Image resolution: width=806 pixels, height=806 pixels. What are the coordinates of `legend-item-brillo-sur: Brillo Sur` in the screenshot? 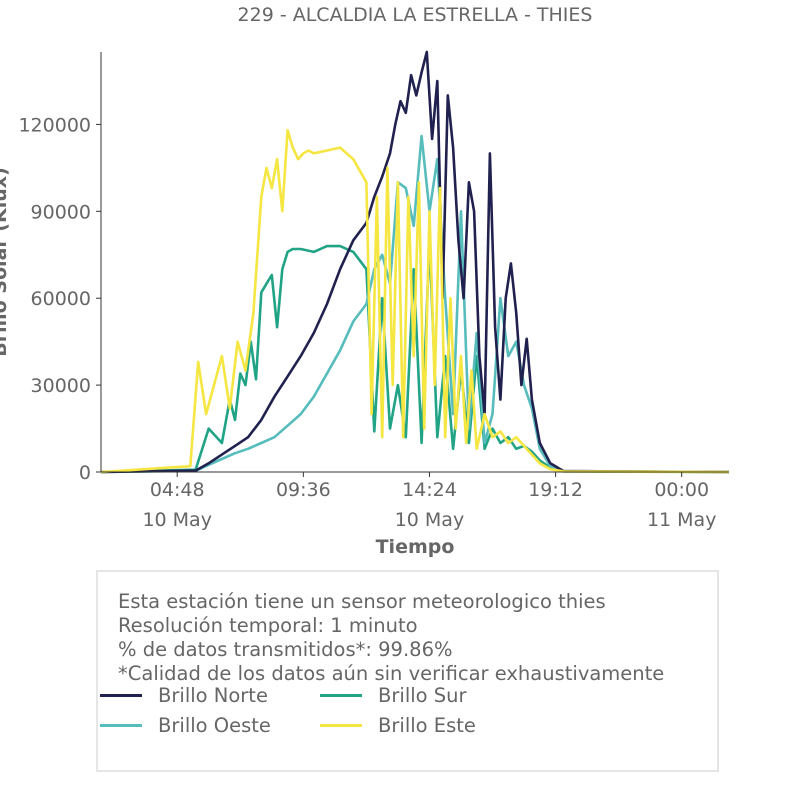 It's located at (393, 695).